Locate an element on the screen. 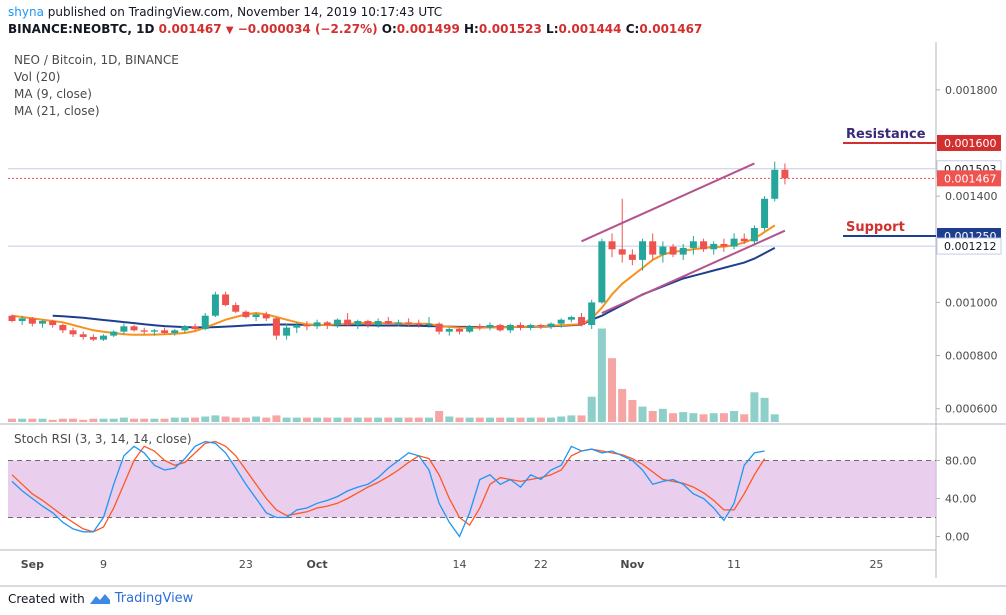 This screenshot has height=615, width=1006. close-value: 0.001467 is located at coordinates (671, 29).